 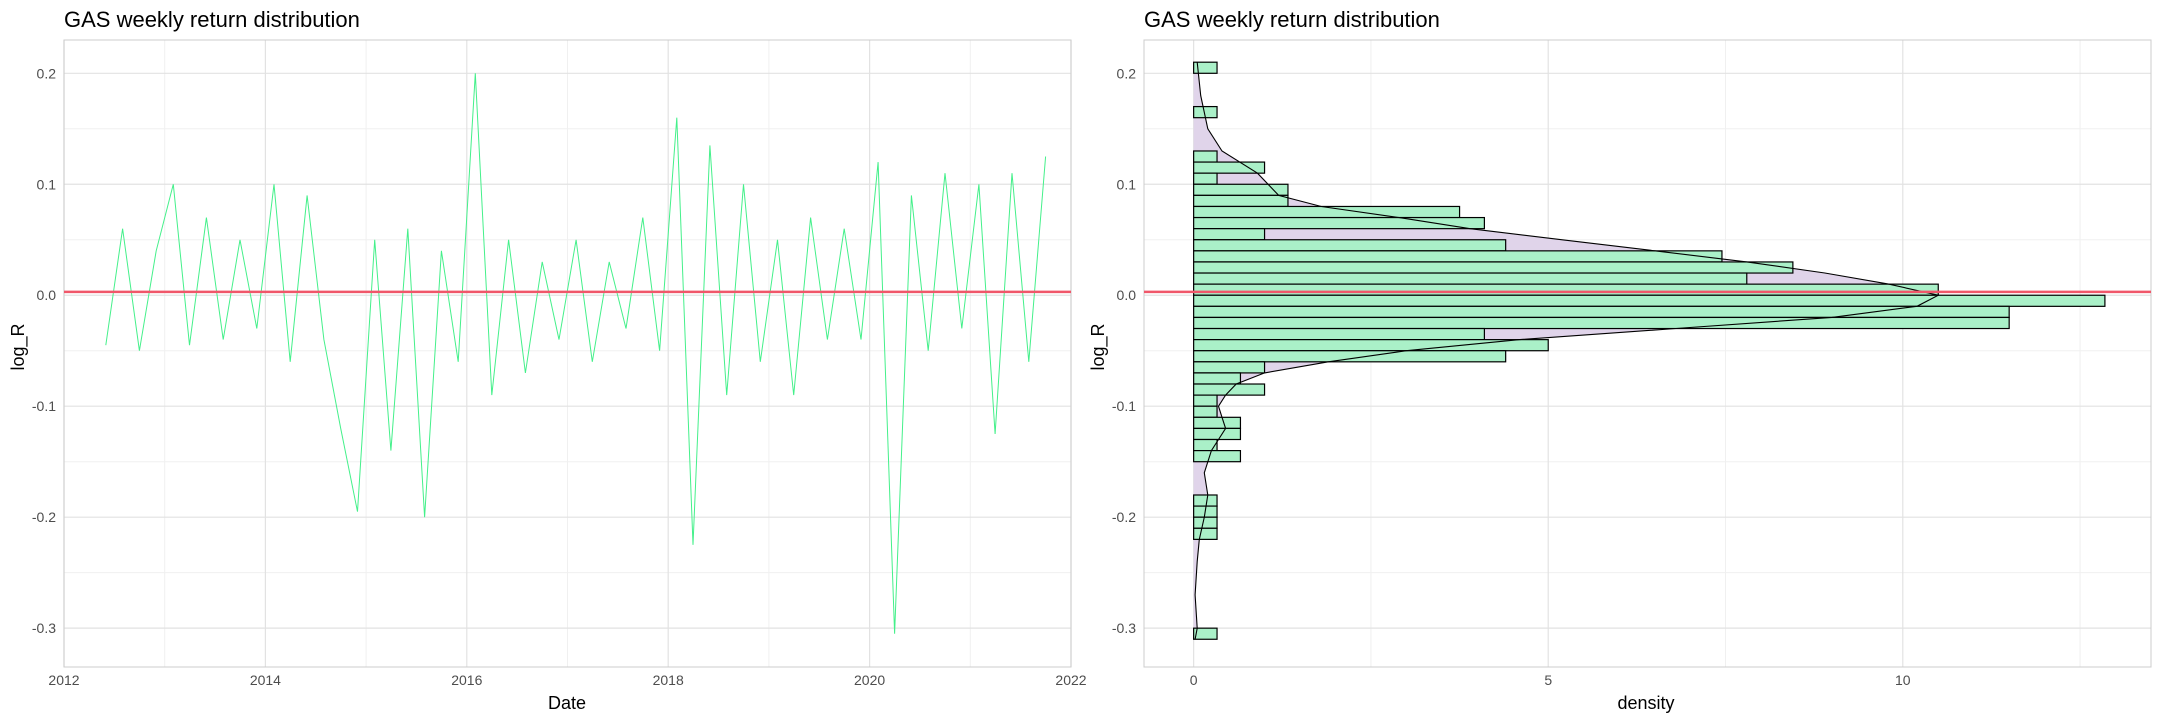 I want to click on right-y-tick-label: 0.1, so click(x=1127, y=184).